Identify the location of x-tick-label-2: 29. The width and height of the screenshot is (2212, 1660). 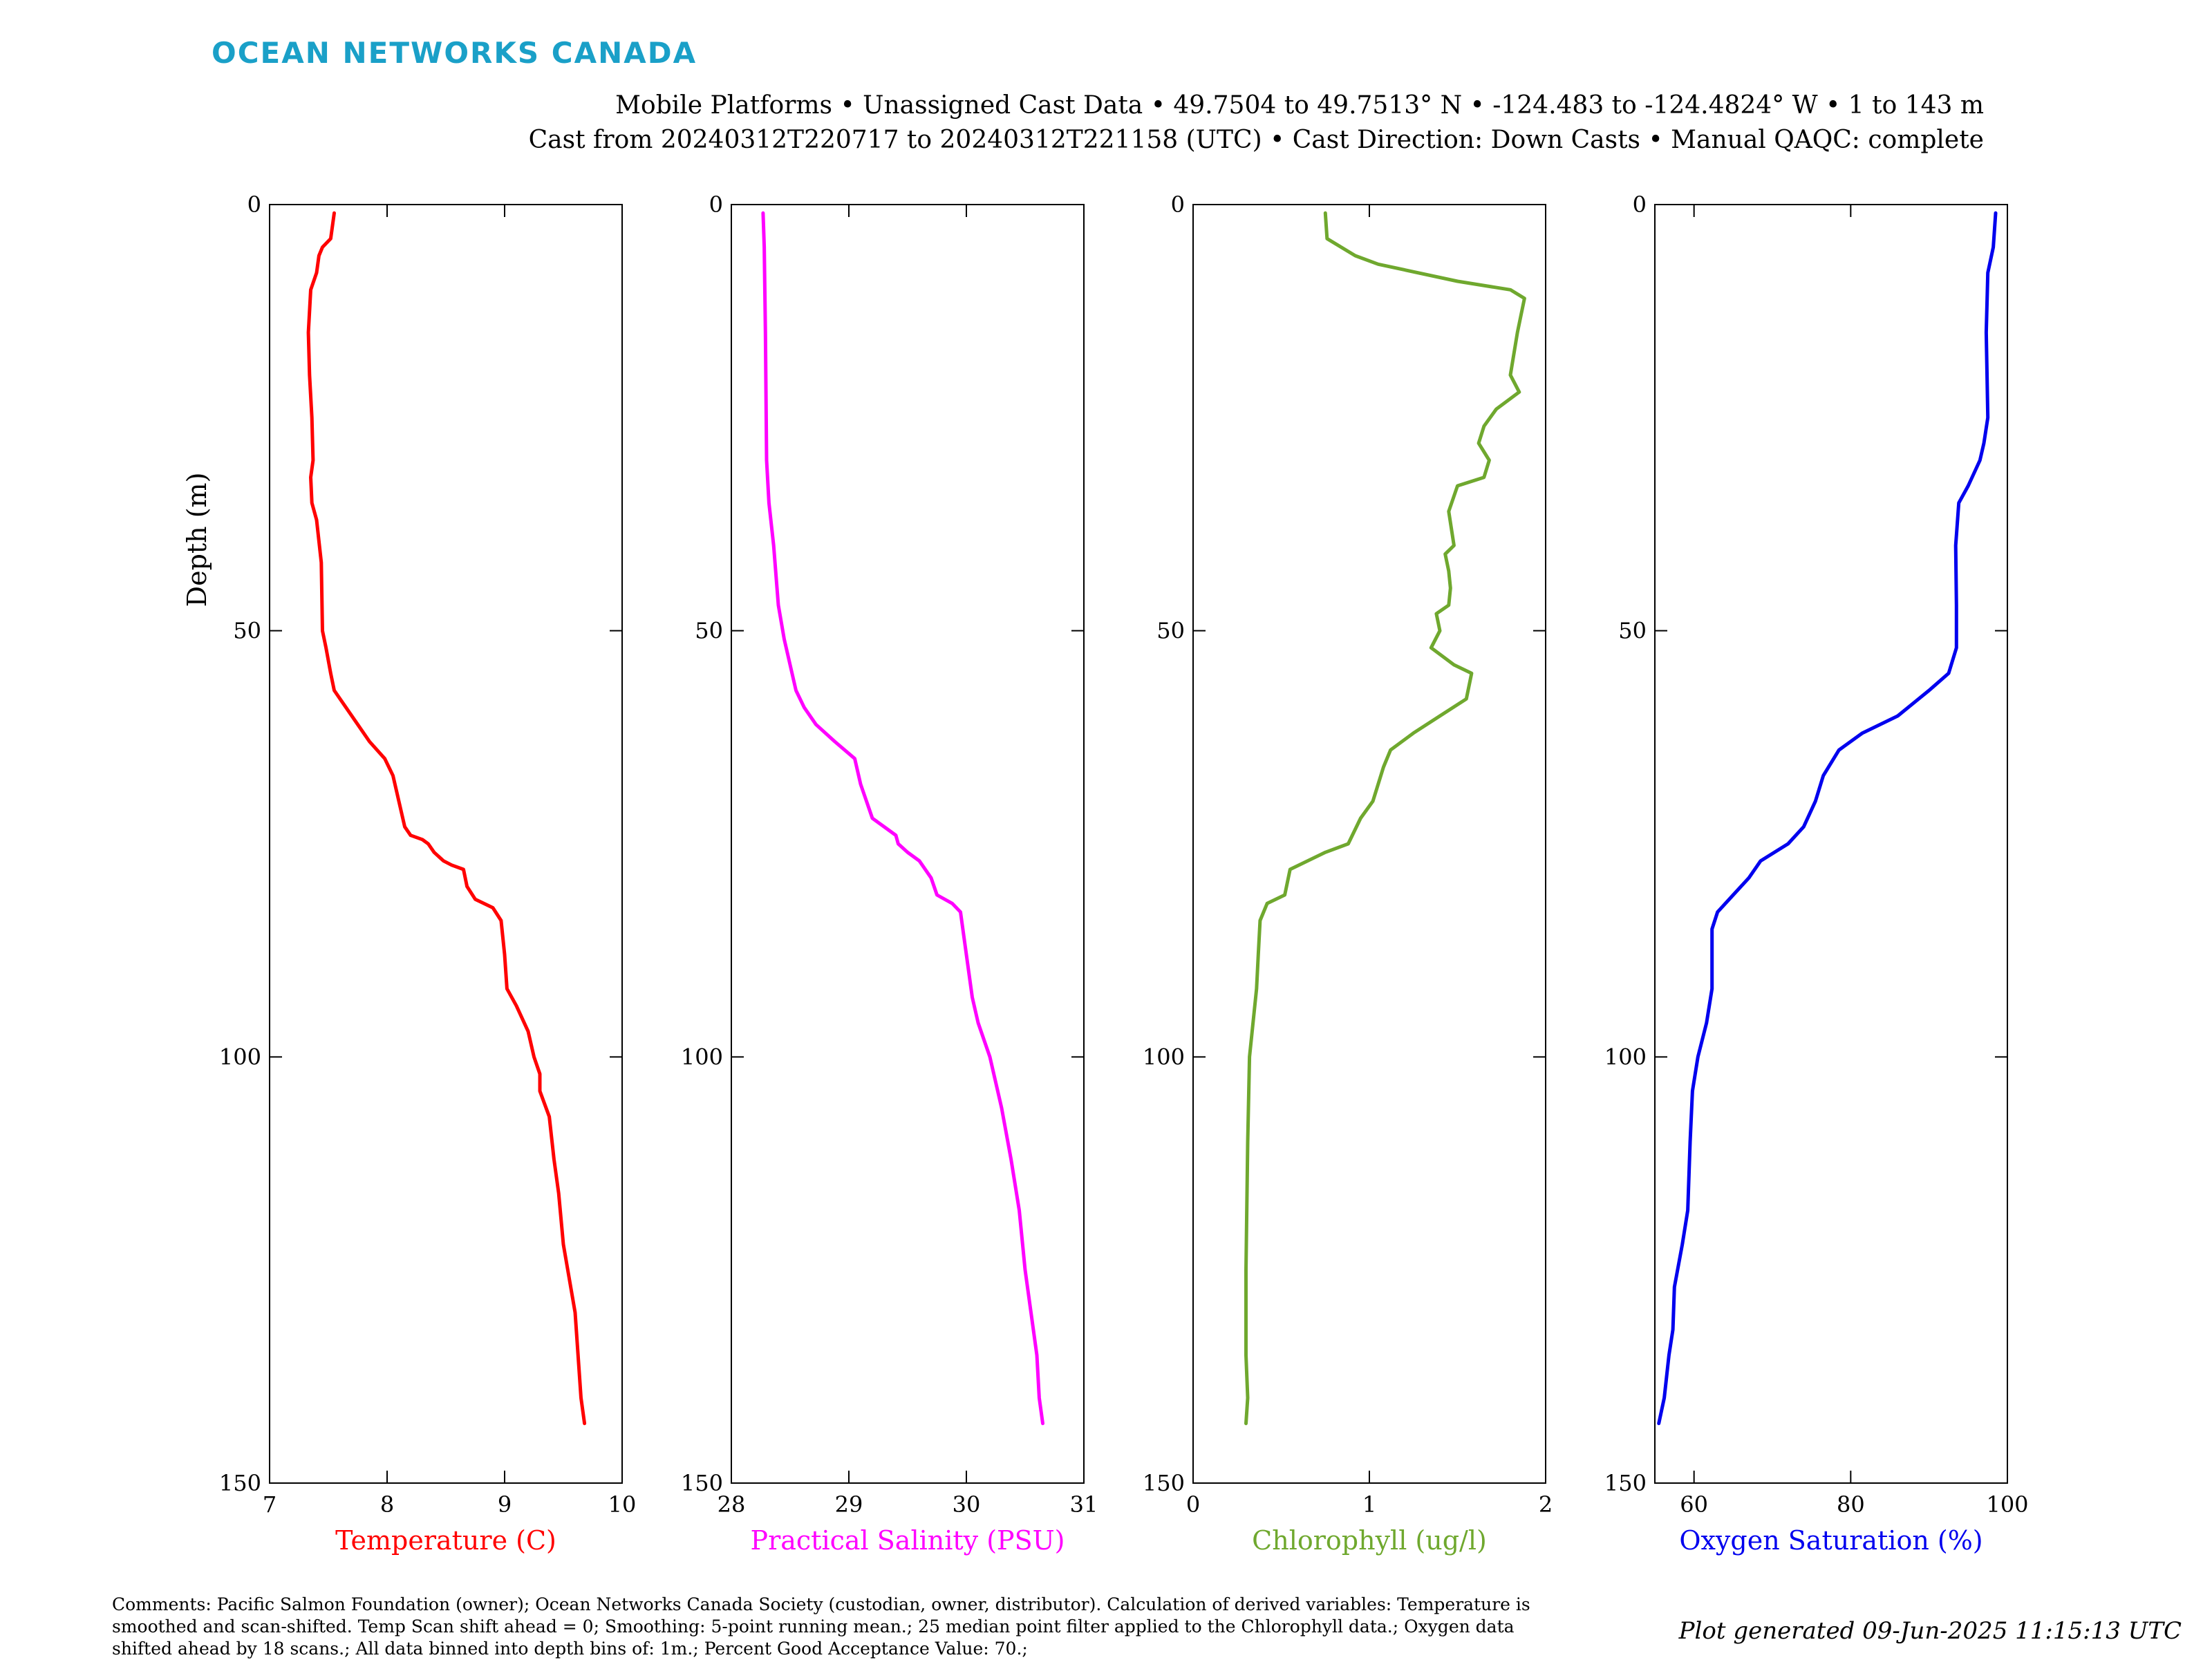
(849, 1504).